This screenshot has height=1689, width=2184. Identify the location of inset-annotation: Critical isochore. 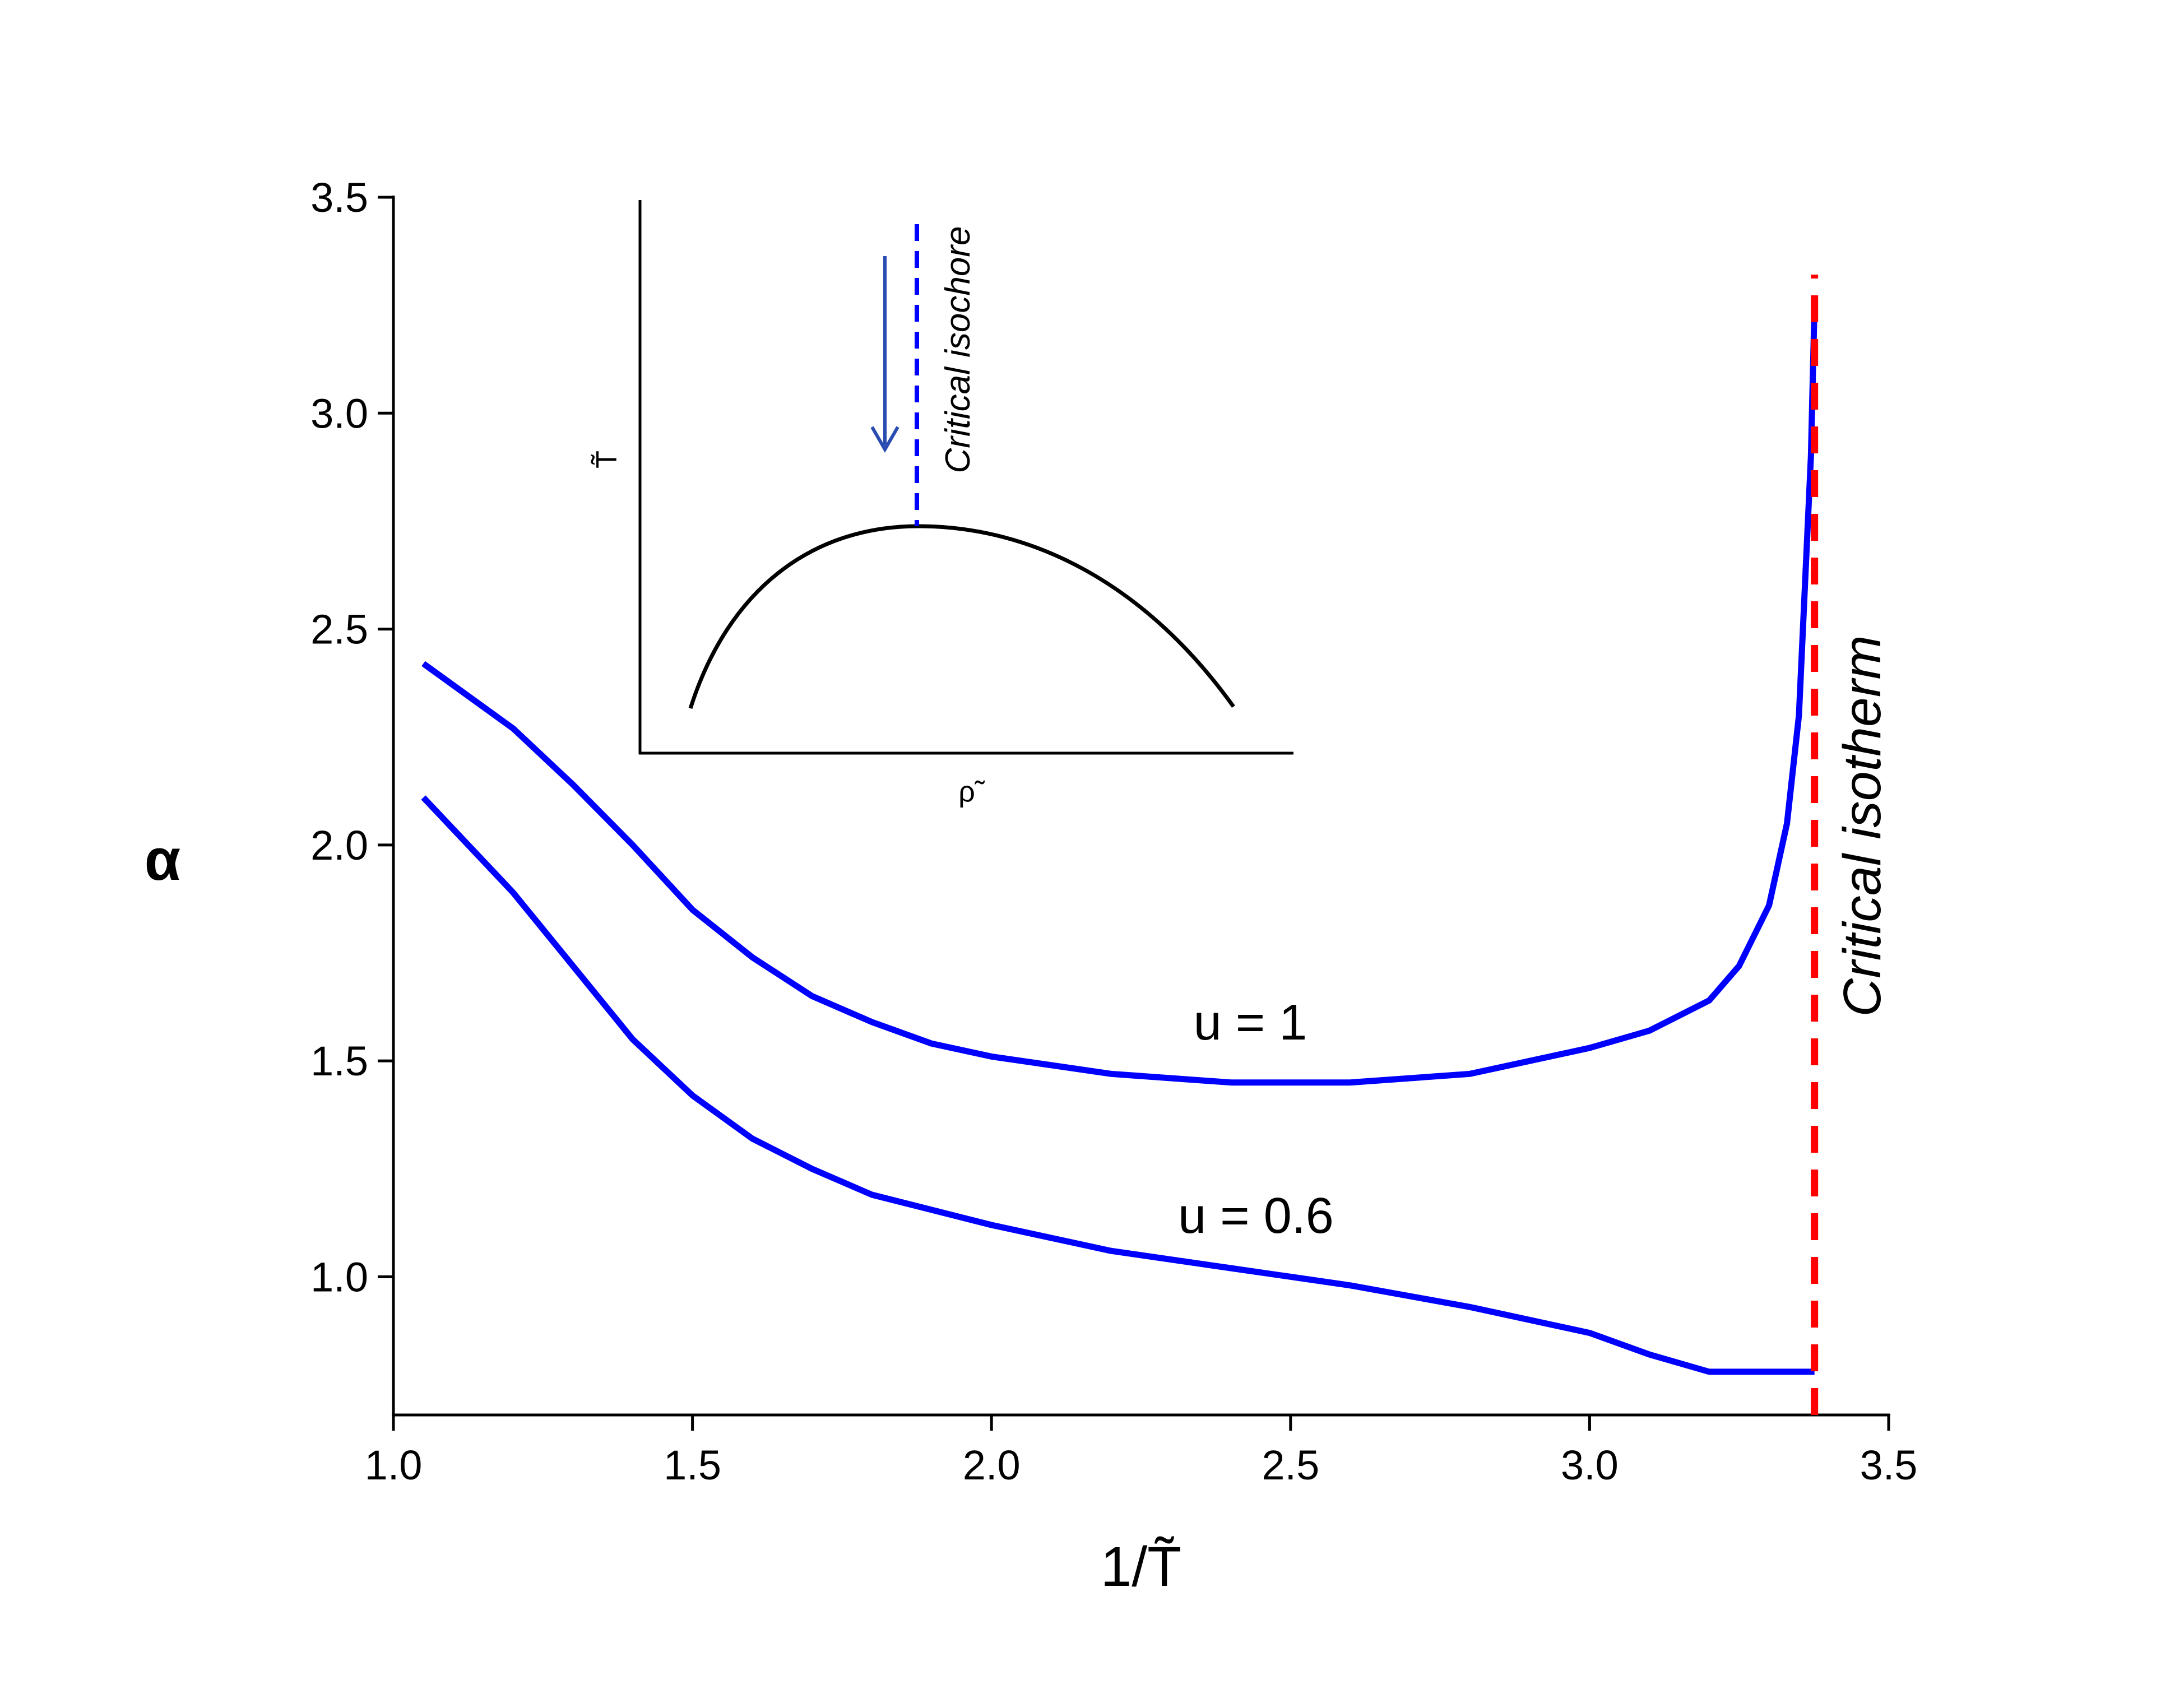
(958, 349).